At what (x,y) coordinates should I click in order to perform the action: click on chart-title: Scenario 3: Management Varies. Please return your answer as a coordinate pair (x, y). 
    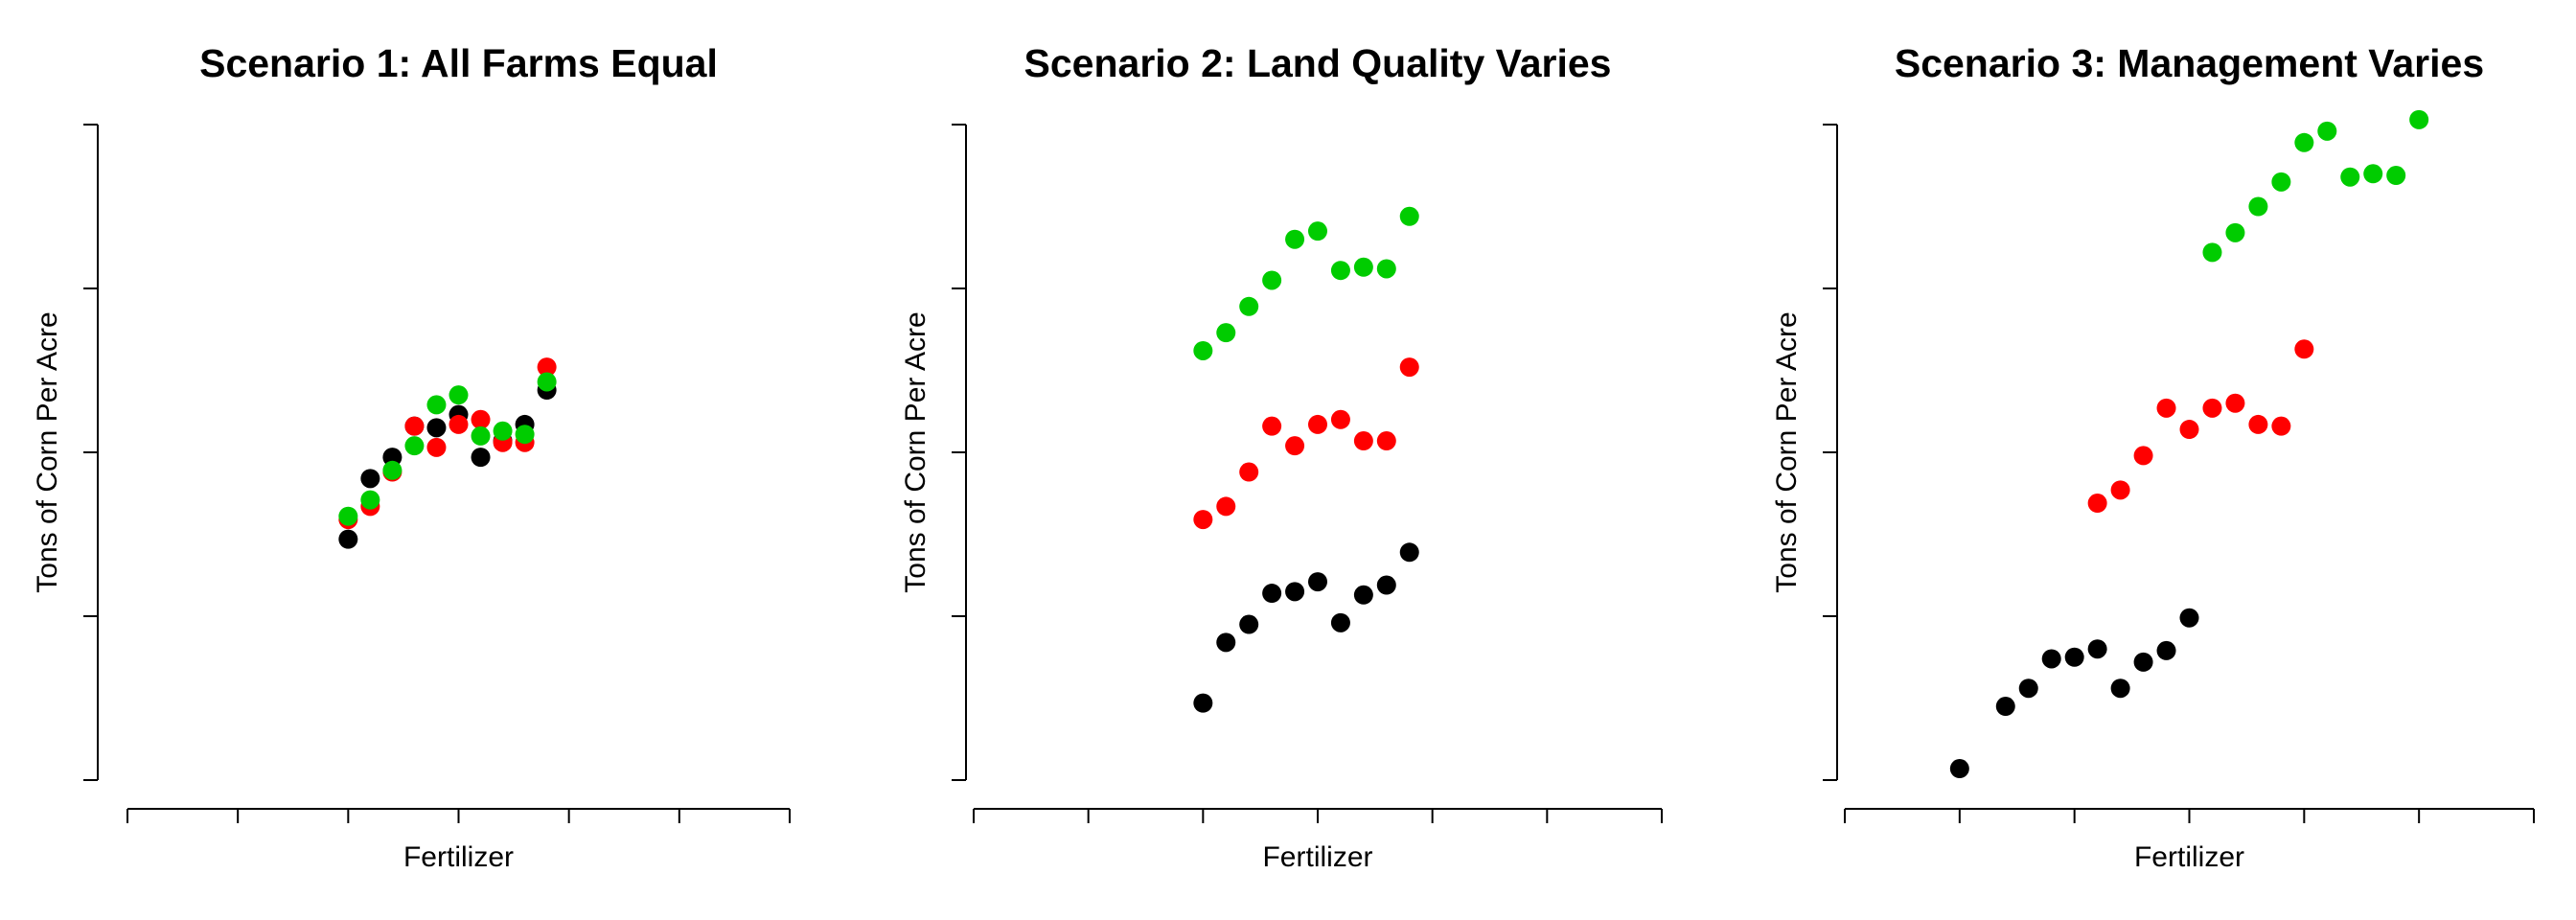
    Looking at the image, I should click on (2189, 63).